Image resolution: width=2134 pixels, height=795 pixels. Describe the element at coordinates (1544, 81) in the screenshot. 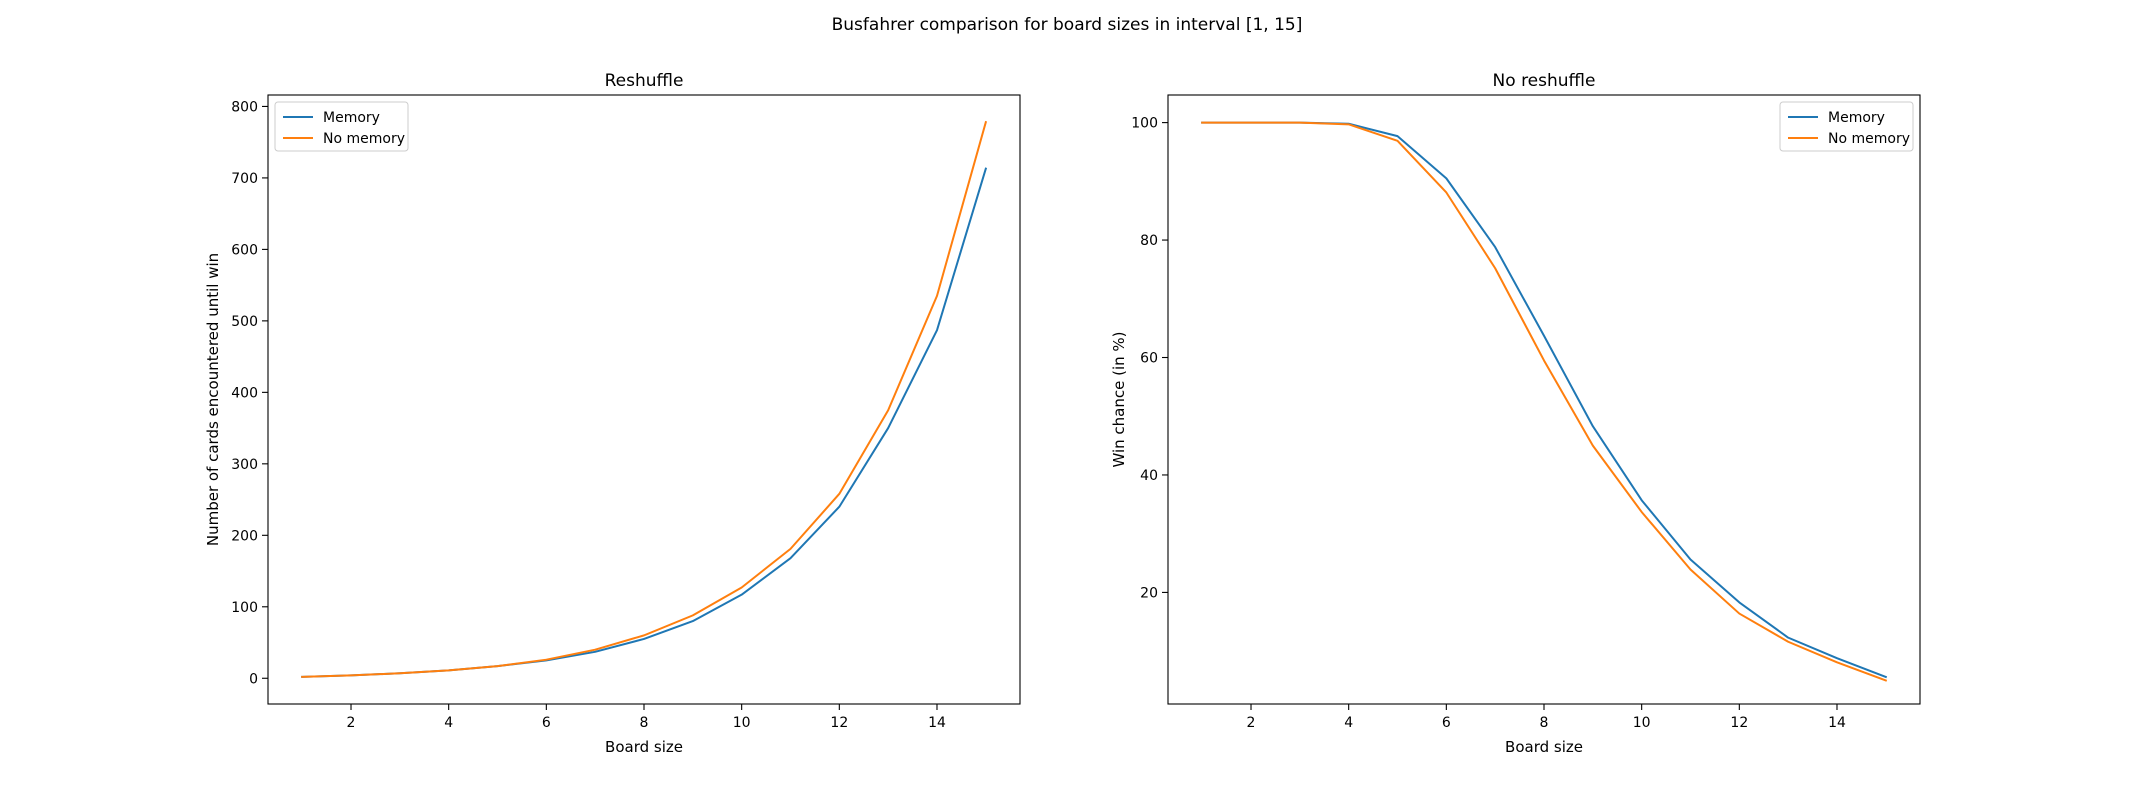

I see `chart-title: No reshuffle` at that location.